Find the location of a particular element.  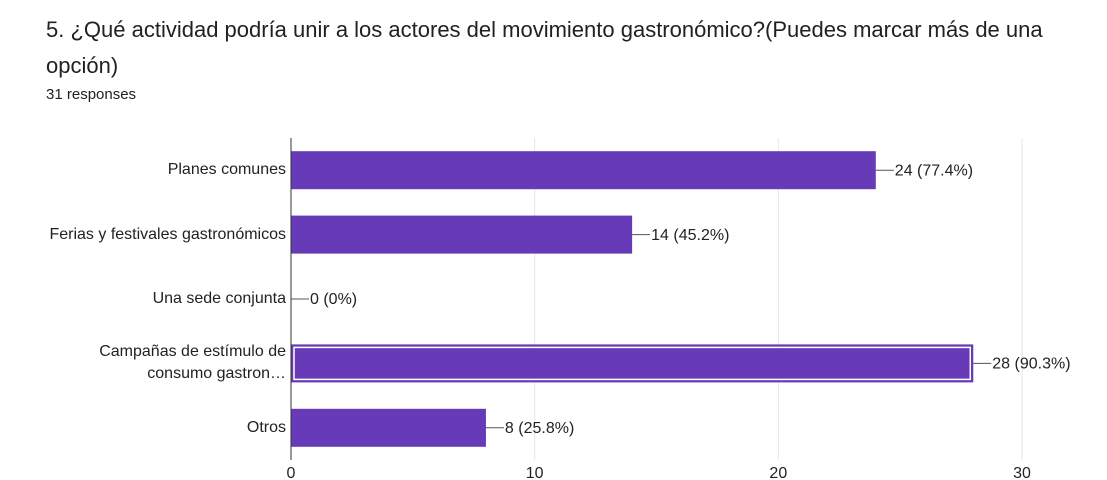

category-label: Otros is located at coordinates (266, 427).